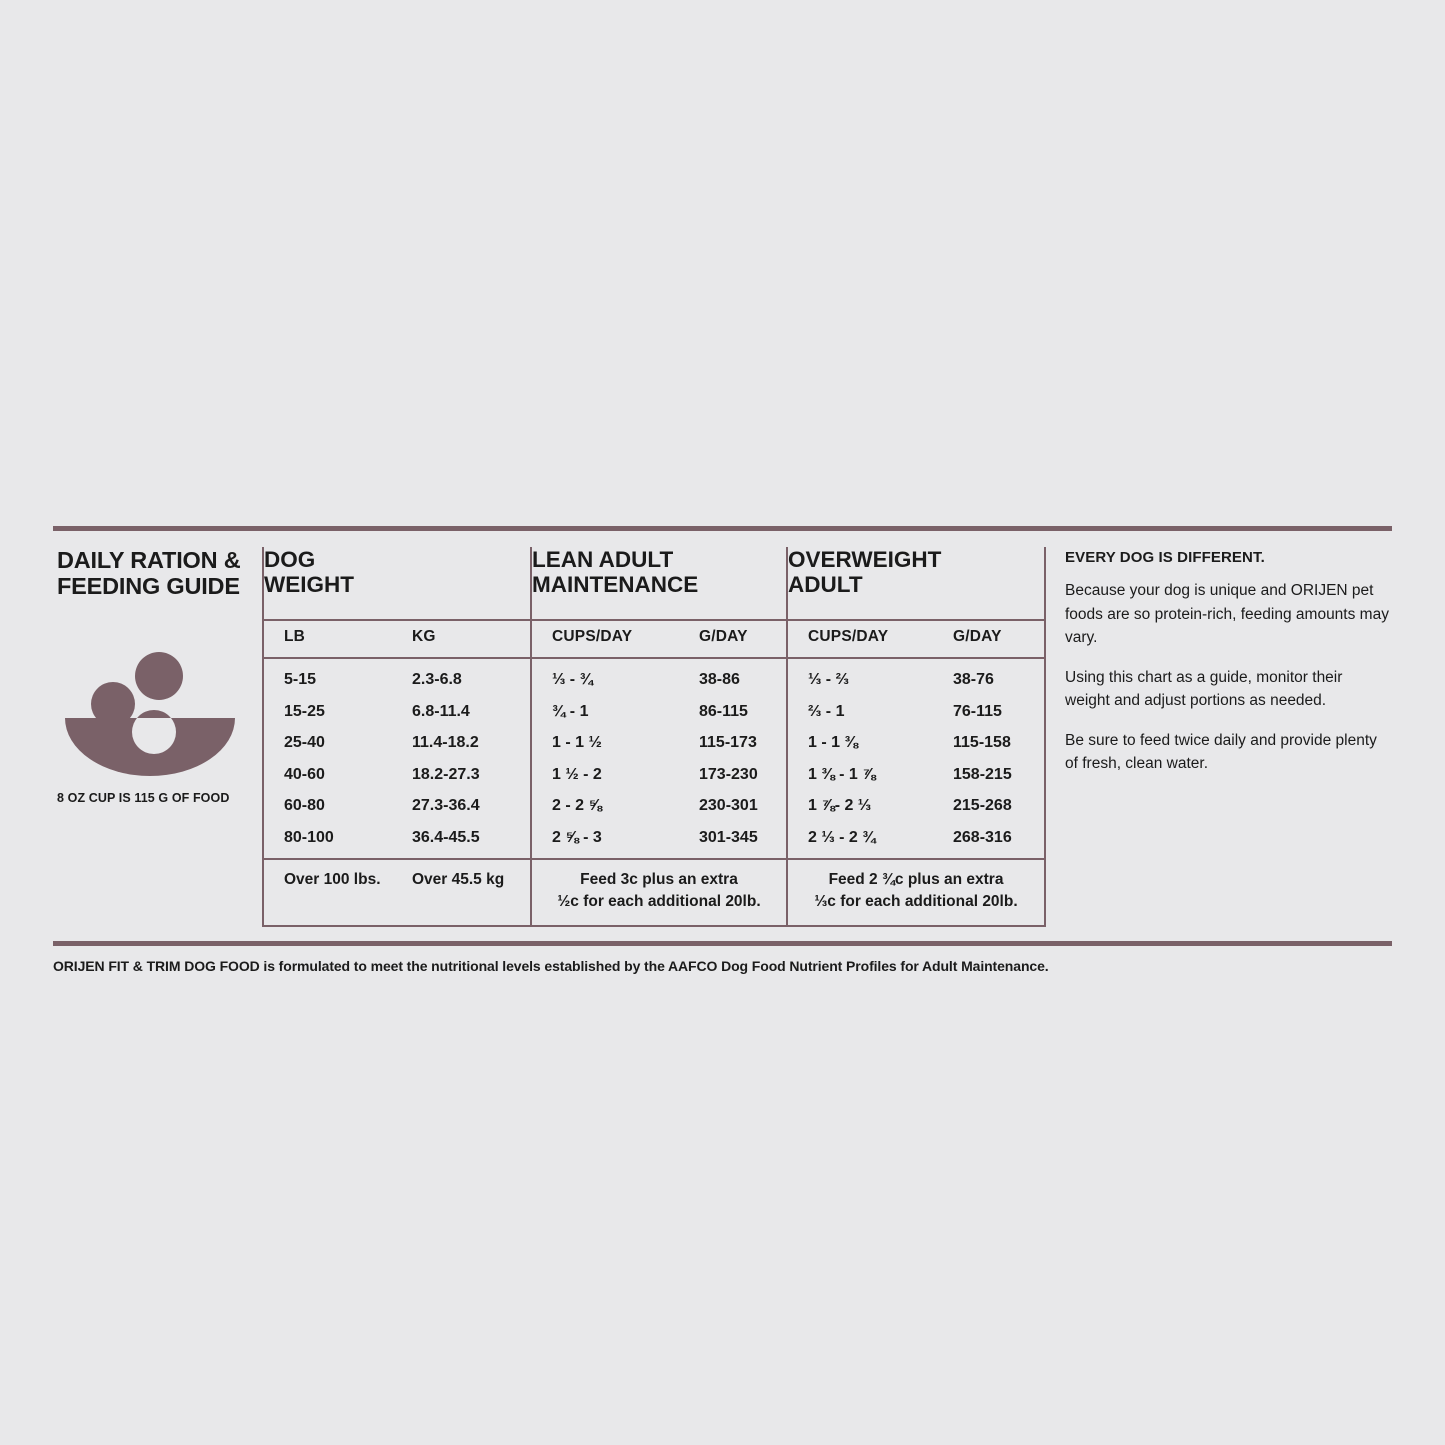 The image size is (1445, 1445). I want to click on cell-kg: 11.4-18.2, so click(445, 743).